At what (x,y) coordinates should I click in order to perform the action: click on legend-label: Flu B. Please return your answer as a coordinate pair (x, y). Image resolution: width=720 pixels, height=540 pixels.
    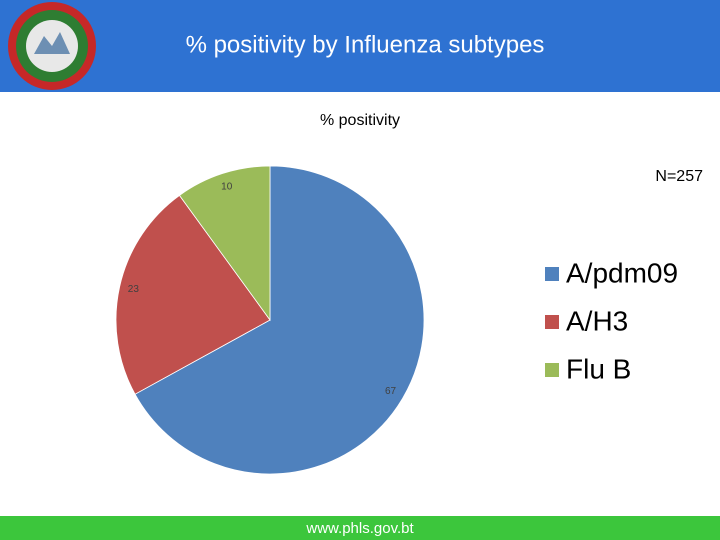
    Looking at the image, I should click on (598, 368).